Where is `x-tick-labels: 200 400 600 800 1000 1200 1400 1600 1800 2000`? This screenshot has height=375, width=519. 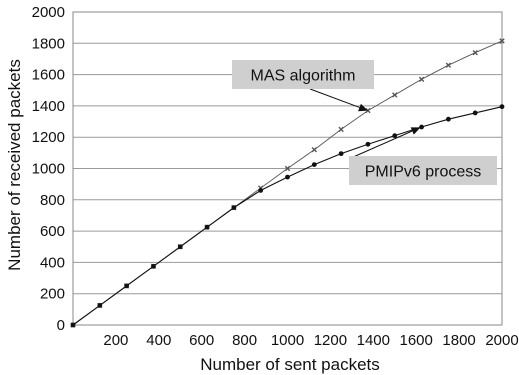
x-tick-labels: 200 400 600 800 1000 1200 1400 1600 1800 2000 is located at coordinates (310, 340).